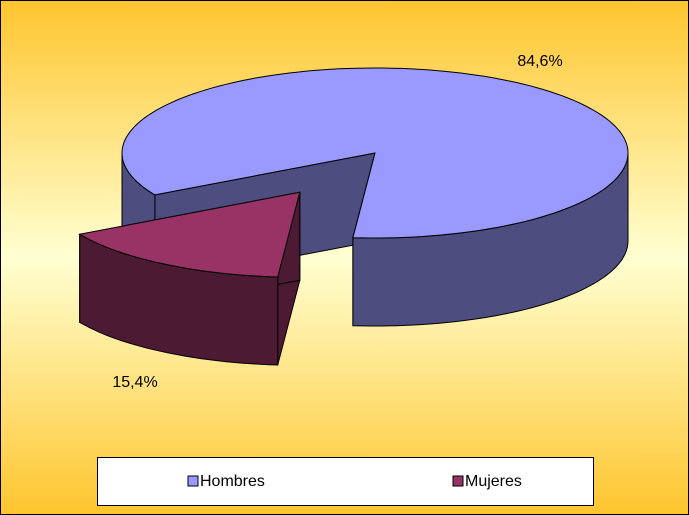 The width and height of the screenshot is (689, 515). I want to click on slice, so click(189, 234).